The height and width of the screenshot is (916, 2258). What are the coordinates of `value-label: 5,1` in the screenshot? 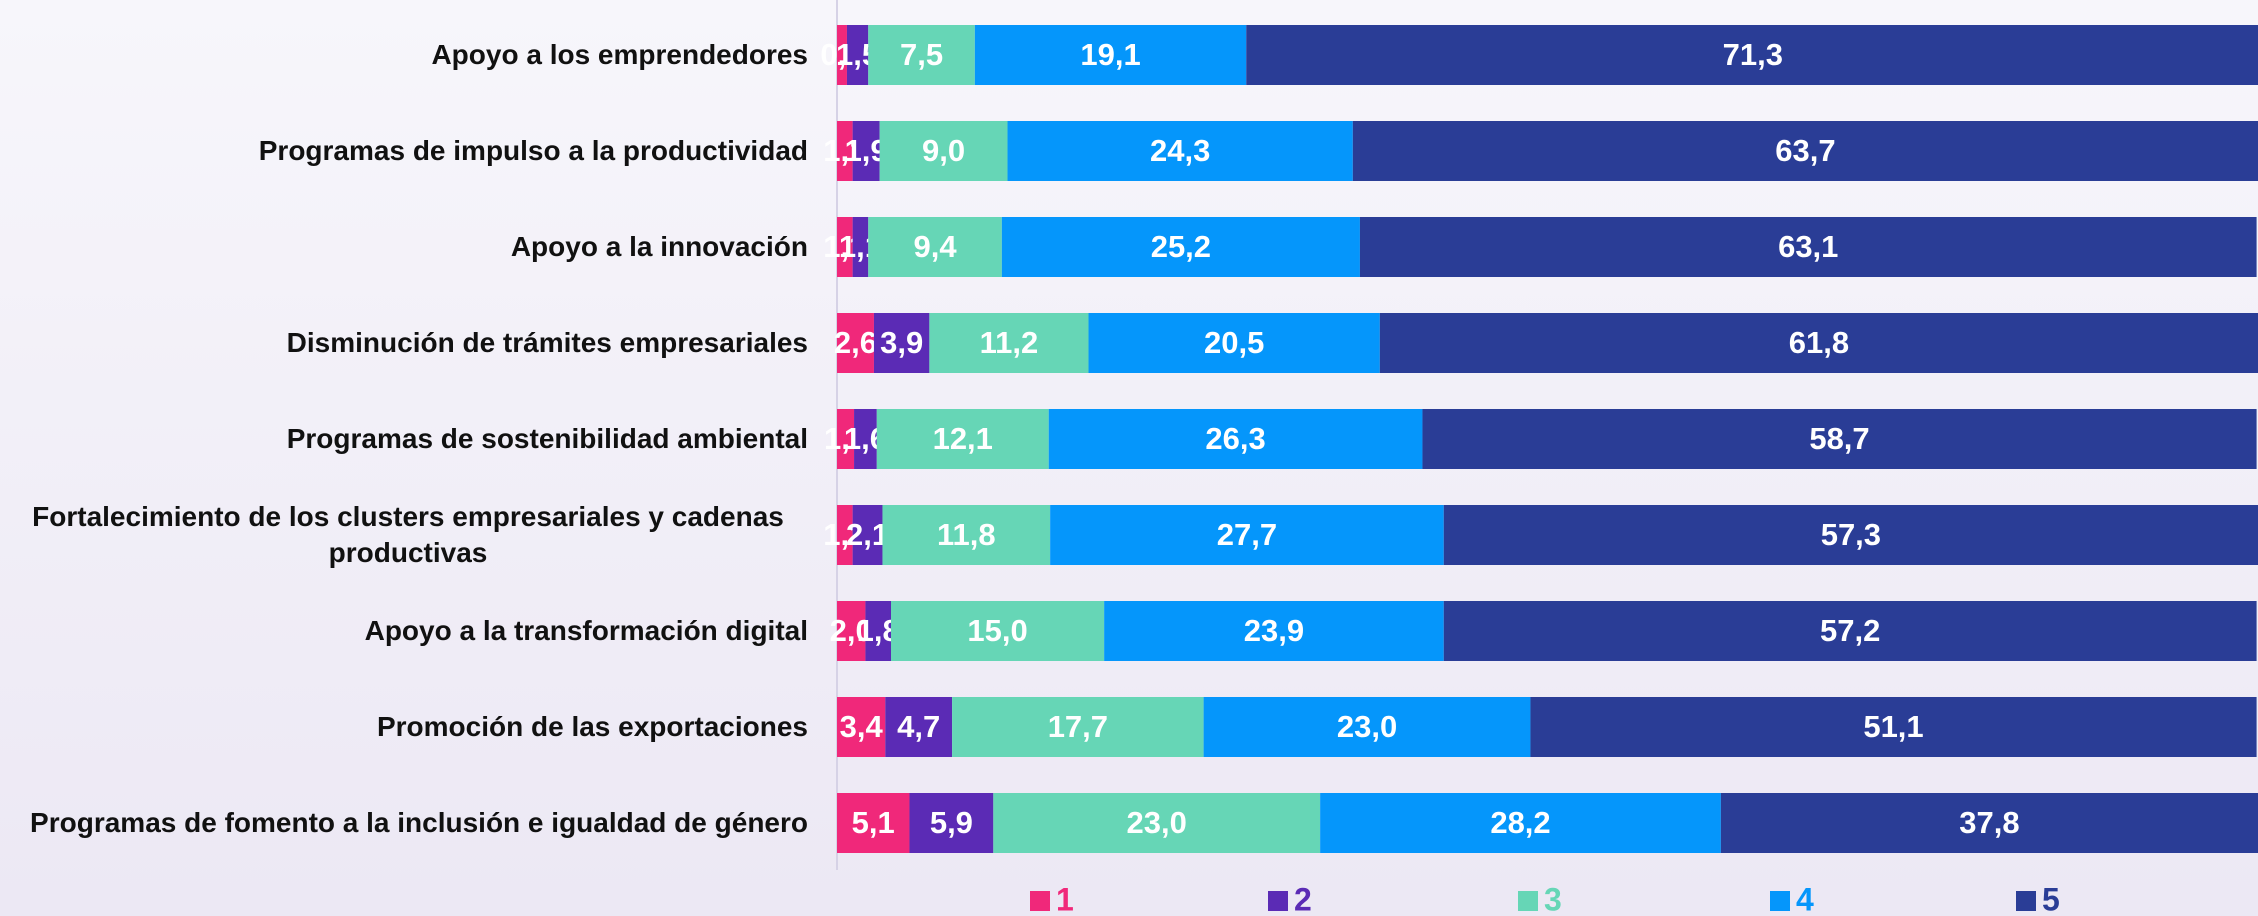 It's located at (873, 822).